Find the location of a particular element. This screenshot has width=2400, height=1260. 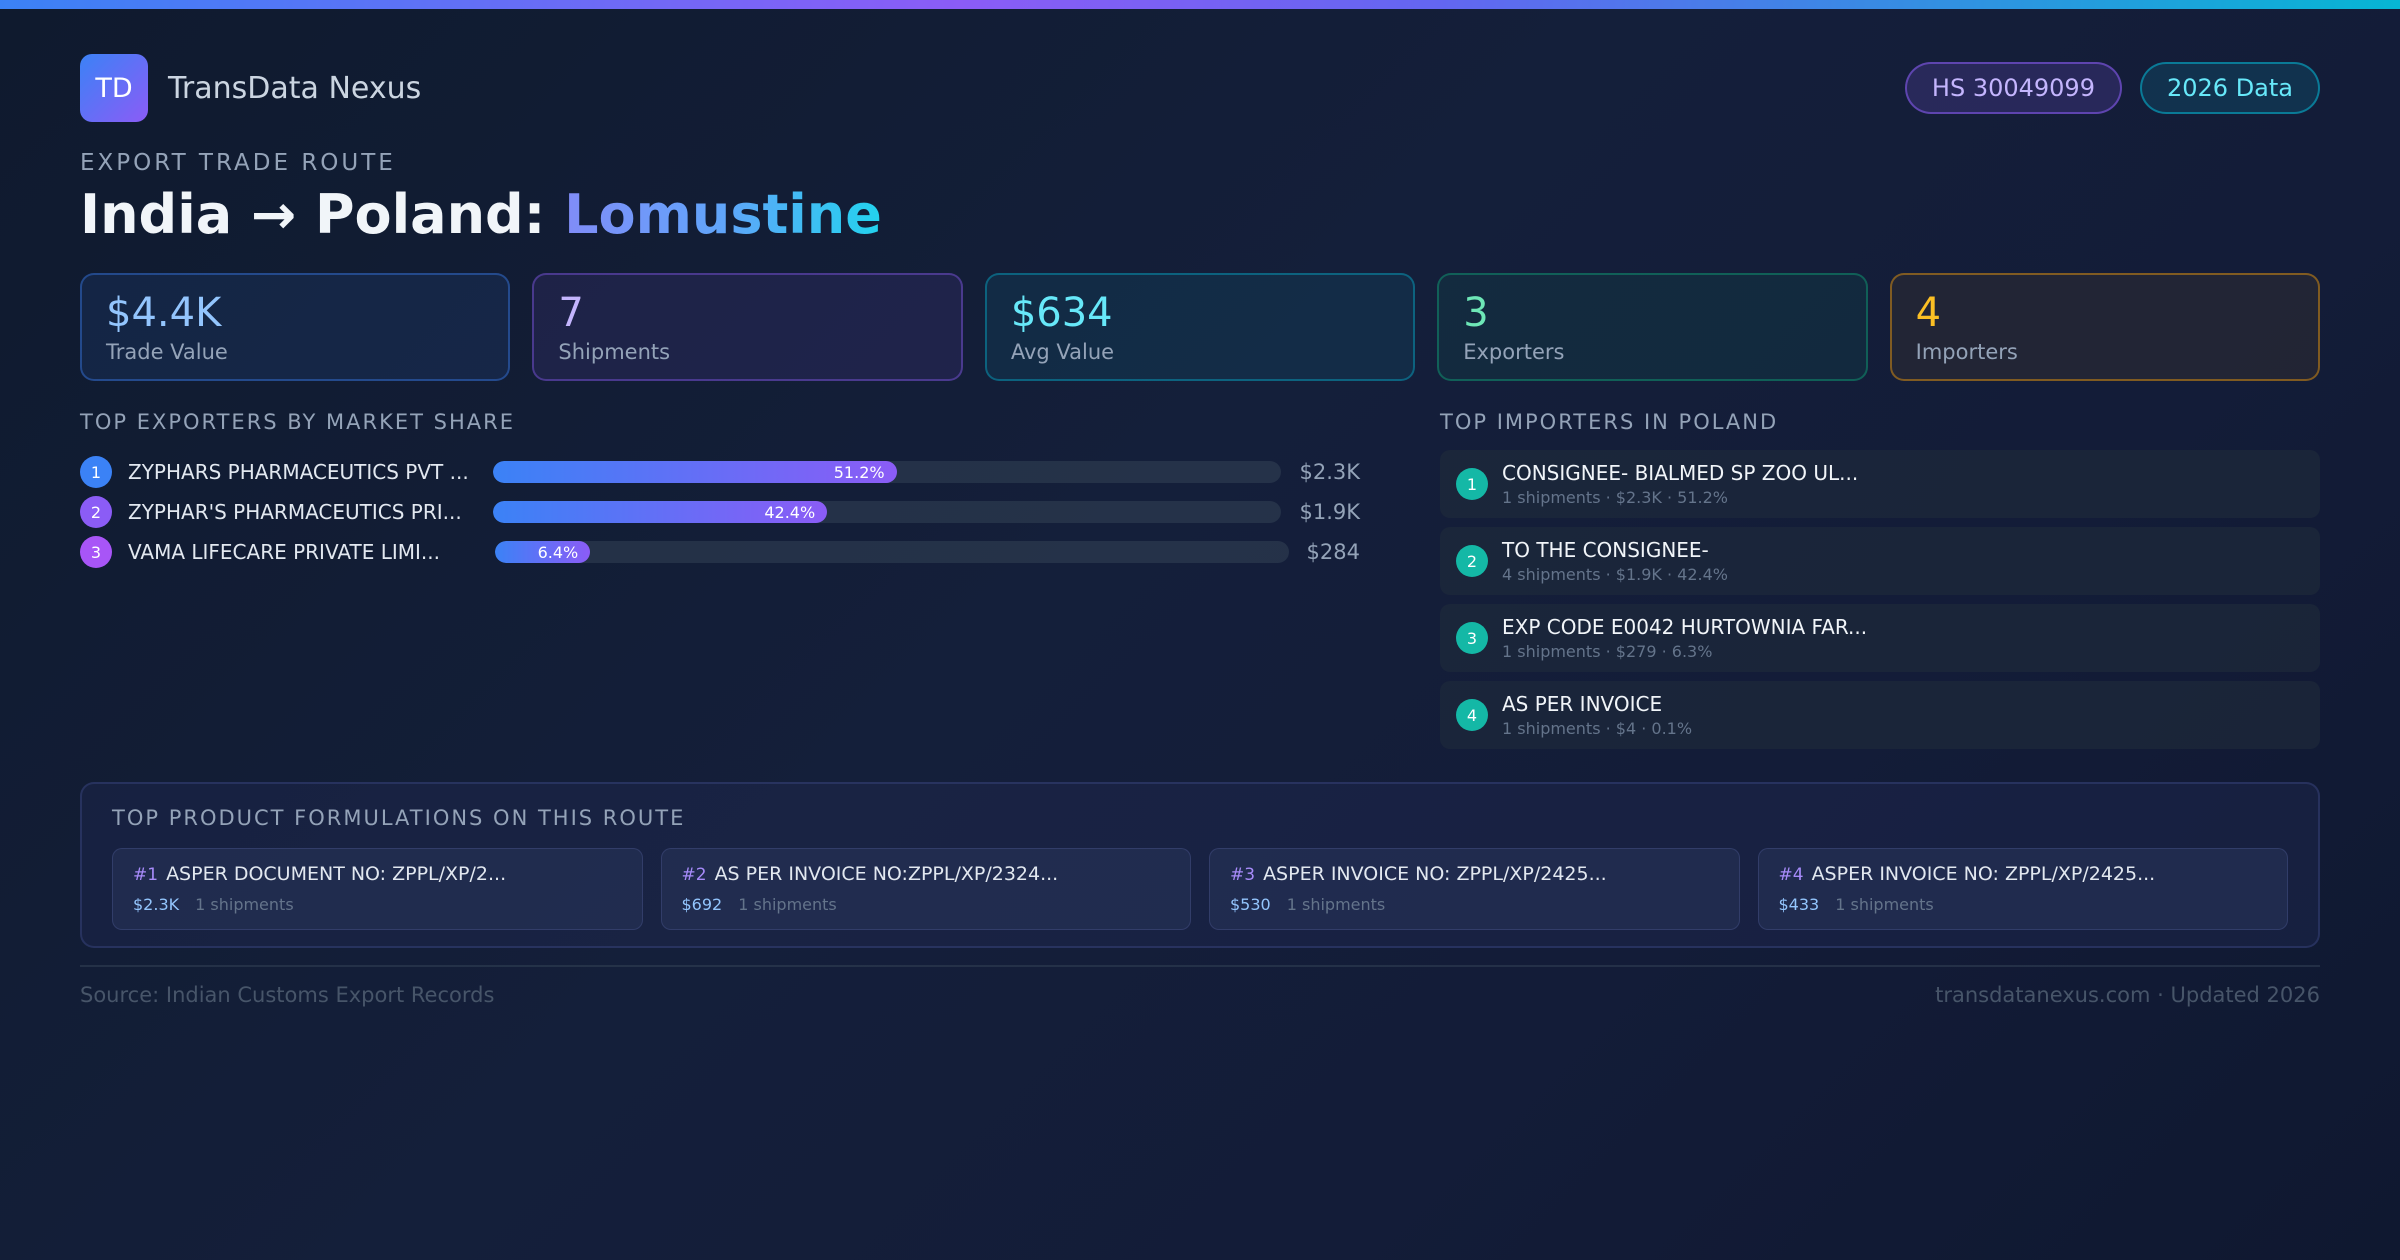

importer-rank: 2 is located at coordinates (1472, 561).